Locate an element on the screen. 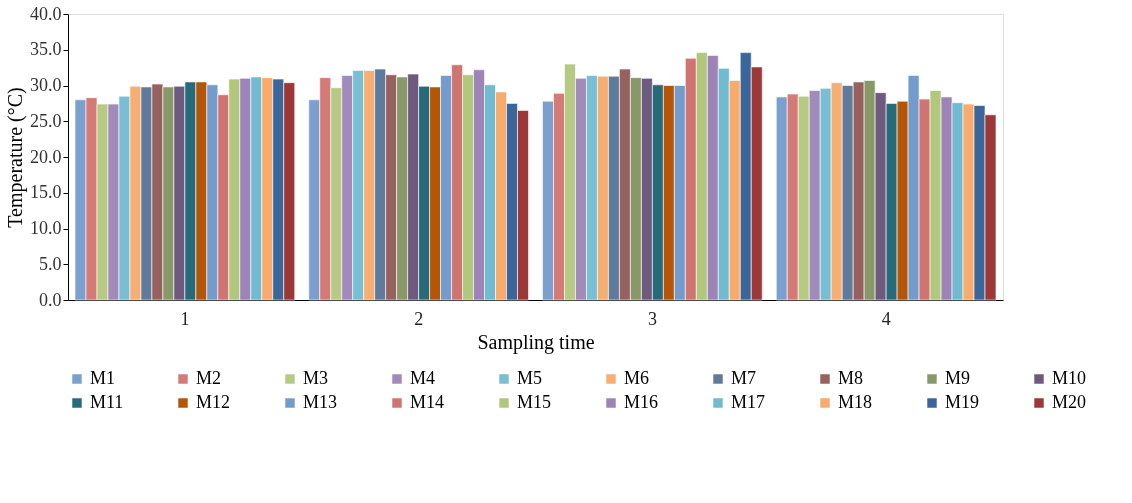 The height and width of the screenshot is (503, 1132). y-axis-title: Temperature (°C) is located at coordinates (15, 157).